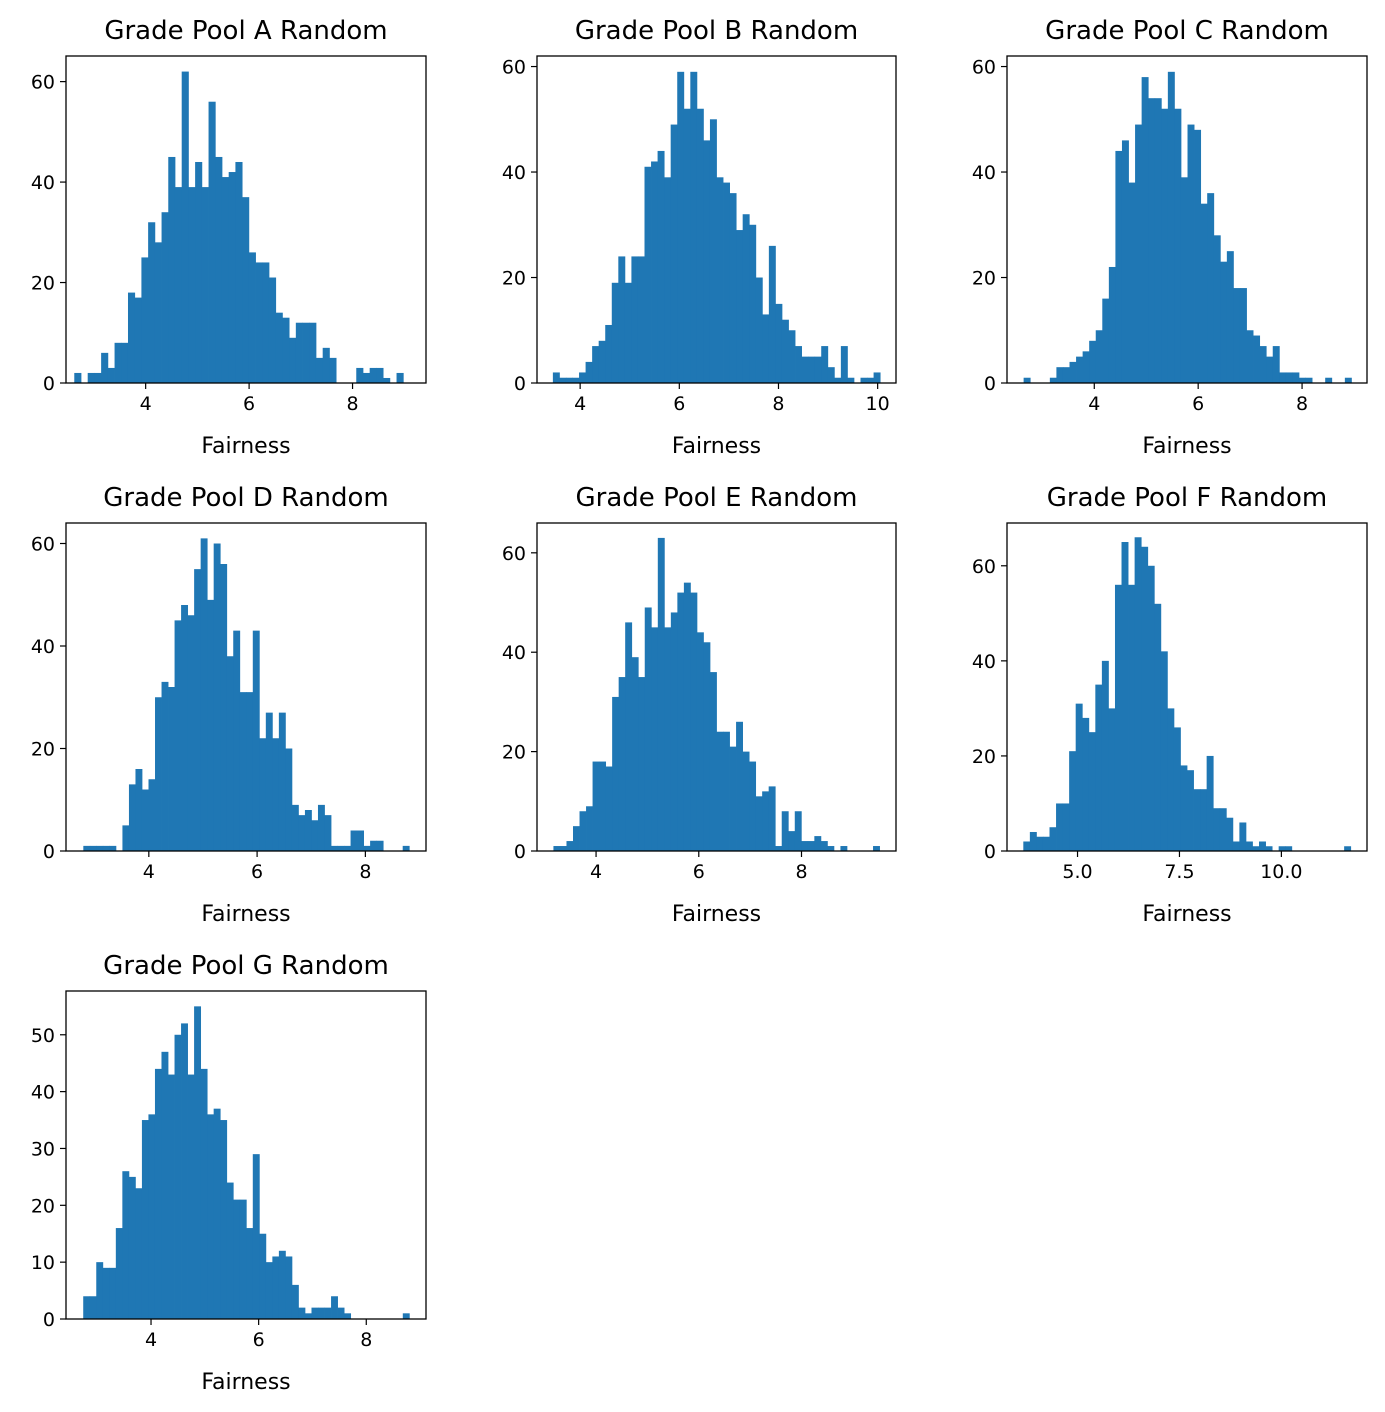 This screenshot has width=1385, height=1412. What do you see at coordinates (514, 653) in the screenshot?
I see `y-tick-label: 40` at bounding box center [514, 653].